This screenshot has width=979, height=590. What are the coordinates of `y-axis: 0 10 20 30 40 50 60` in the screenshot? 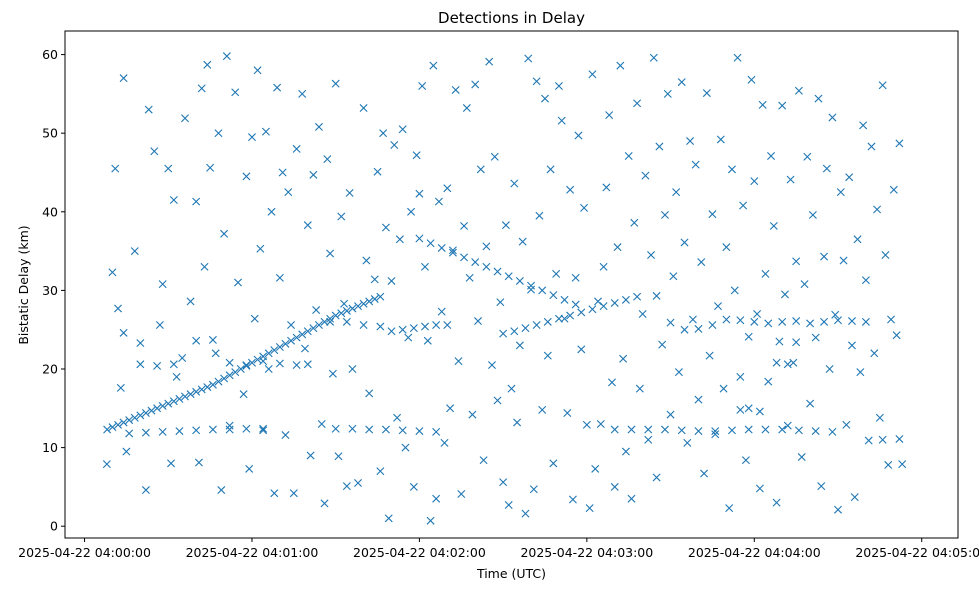 It's located at (53, 290).